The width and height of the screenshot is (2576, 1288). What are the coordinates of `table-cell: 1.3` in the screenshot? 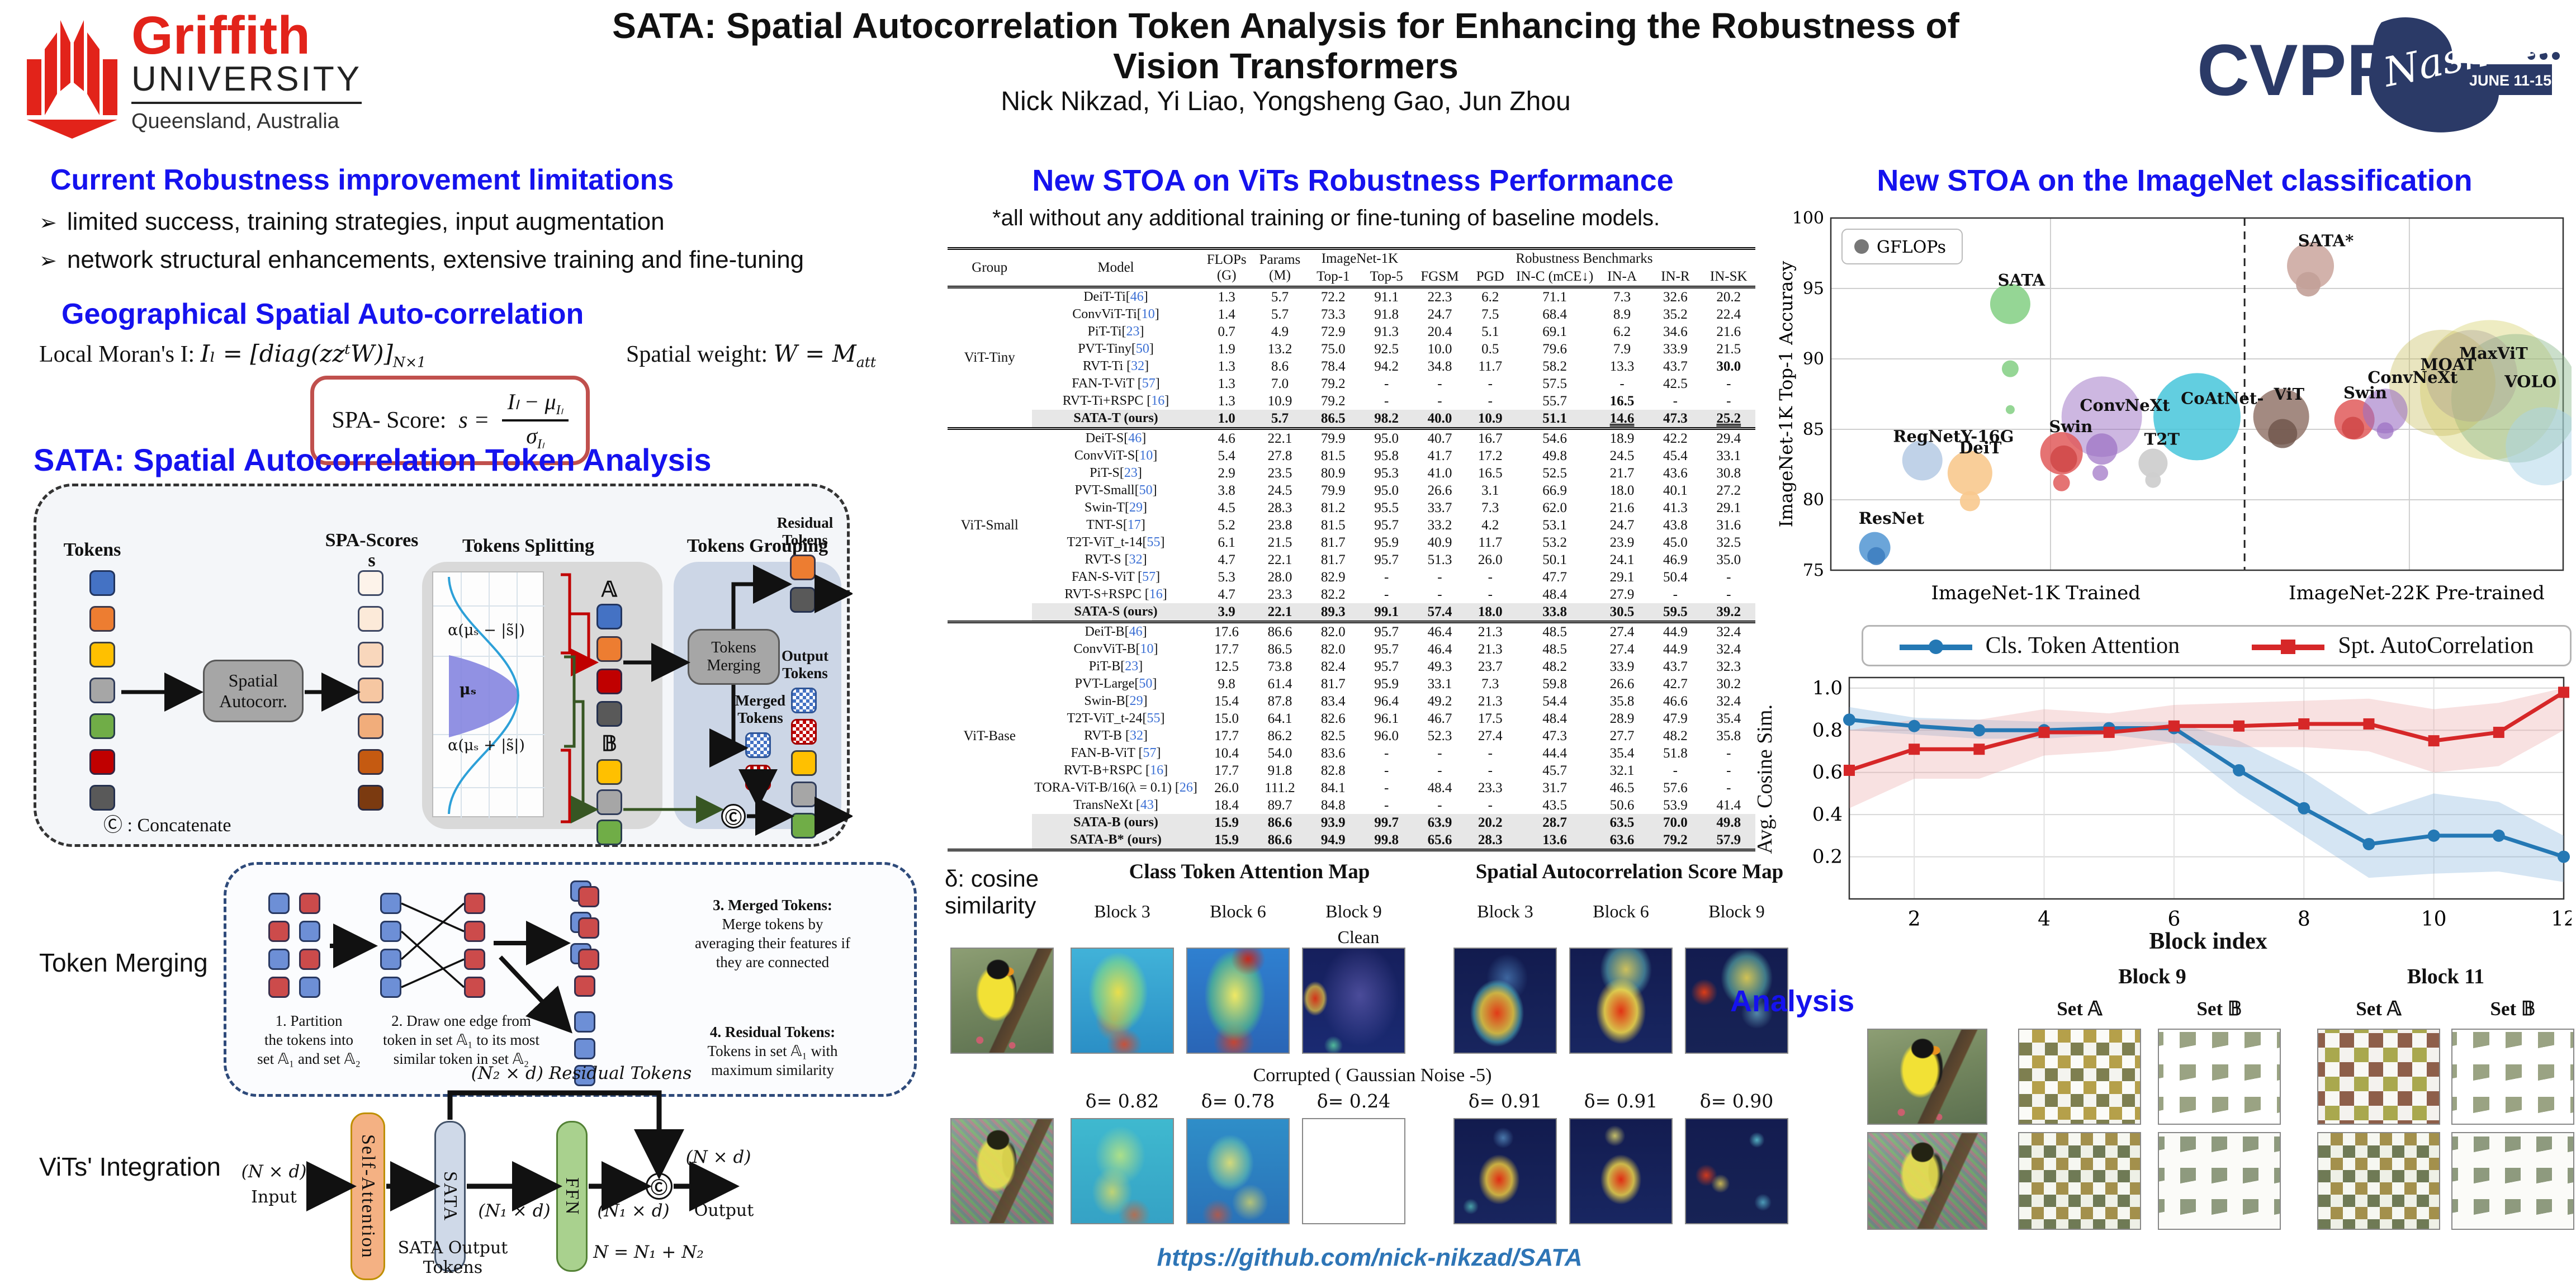 It's located at (1226, 383).